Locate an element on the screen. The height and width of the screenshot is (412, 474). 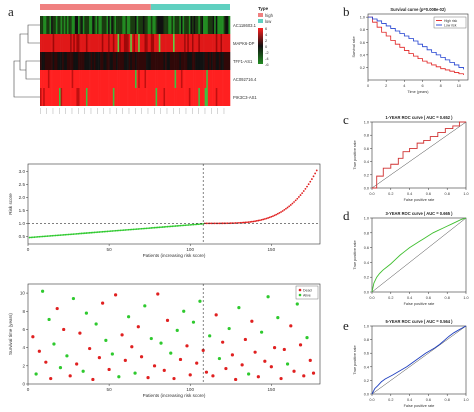
y-tick-label: 1.0 is located at coordinates (366, 123).